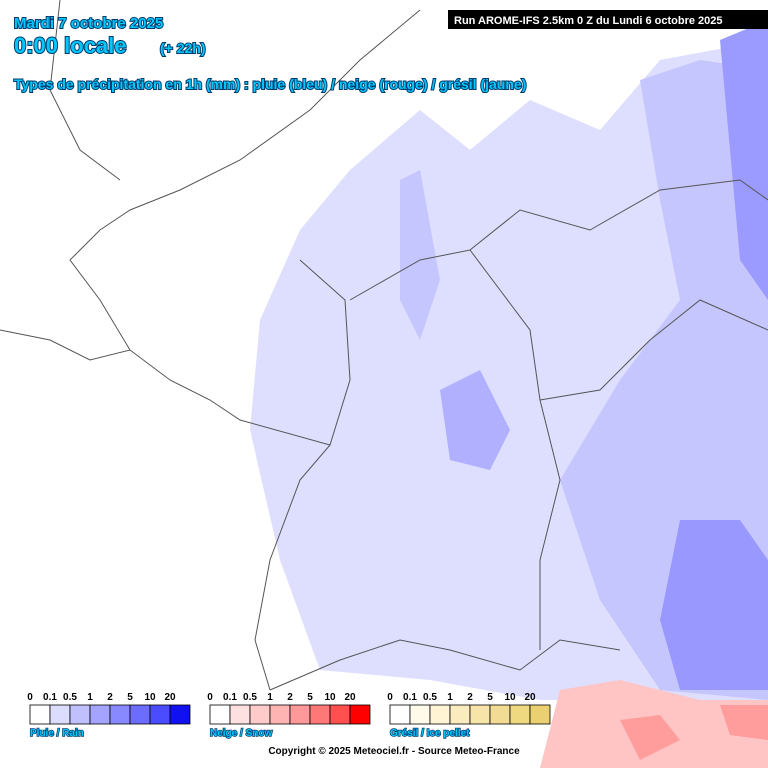 This screenshot has width=768, height=773. What do you see at coordinates (57, 733) in the screenshot?
I see `legend-label: Pluie / Rain` at bounding box center [57, 733].